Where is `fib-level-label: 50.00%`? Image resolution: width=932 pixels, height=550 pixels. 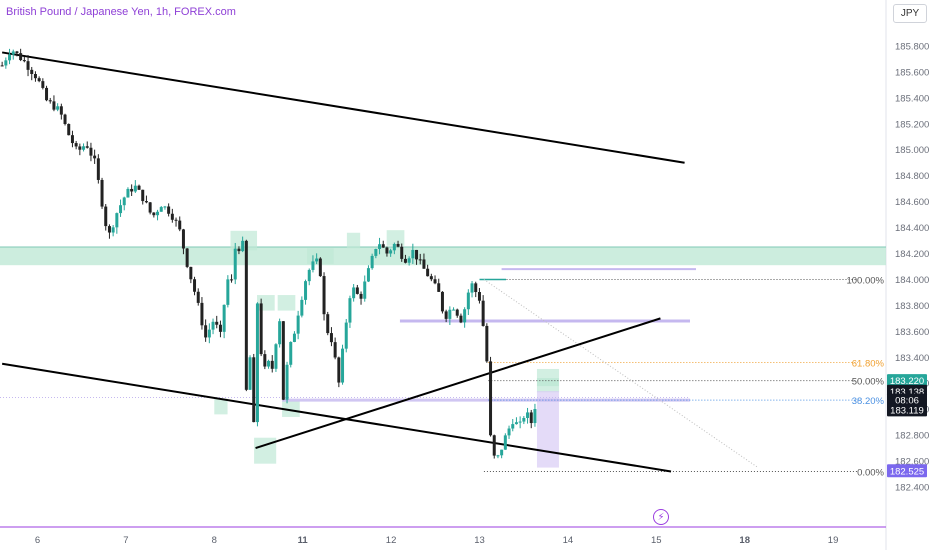
fib-level-label: 50.00% is located at coordinates (868, 382).